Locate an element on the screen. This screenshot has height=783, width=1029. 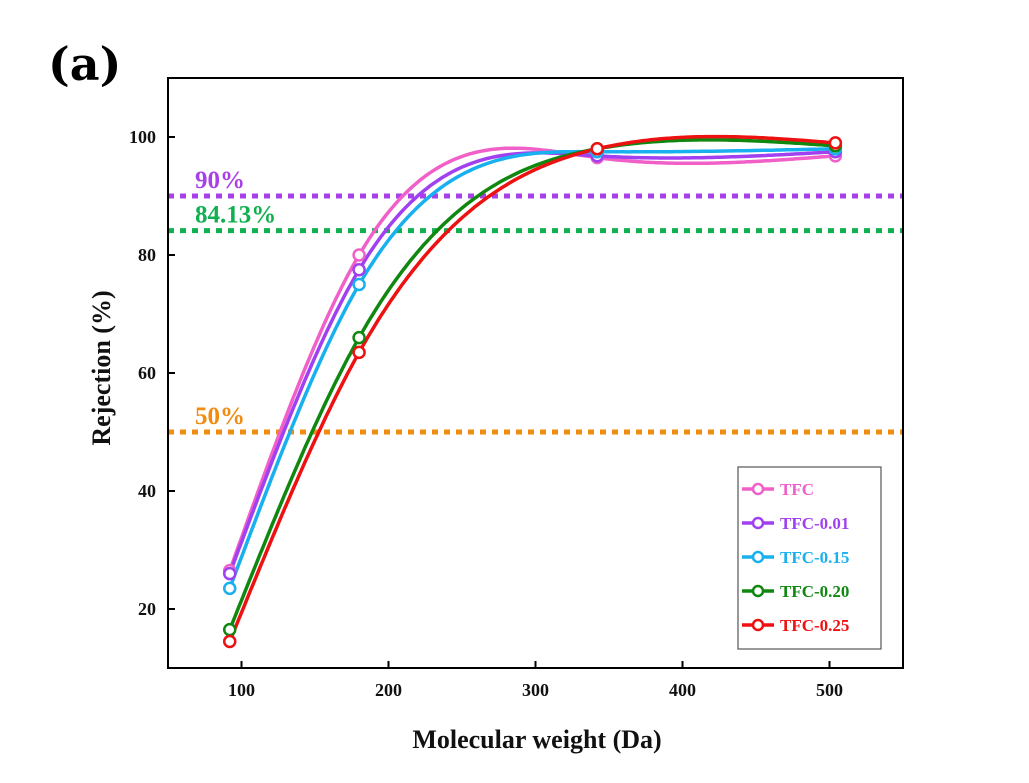
reference-label-1: 84.13% is located at coordinates (235, 215).